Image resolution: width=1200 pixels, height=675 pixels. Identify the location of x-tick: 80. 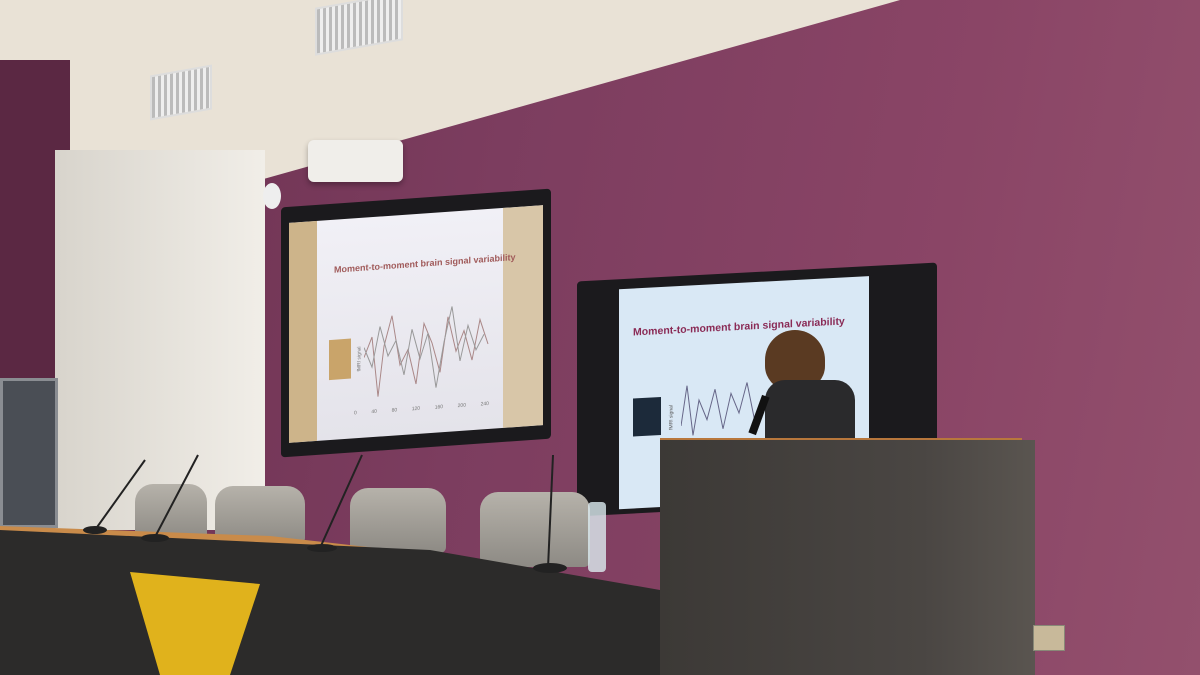
(394, 410).